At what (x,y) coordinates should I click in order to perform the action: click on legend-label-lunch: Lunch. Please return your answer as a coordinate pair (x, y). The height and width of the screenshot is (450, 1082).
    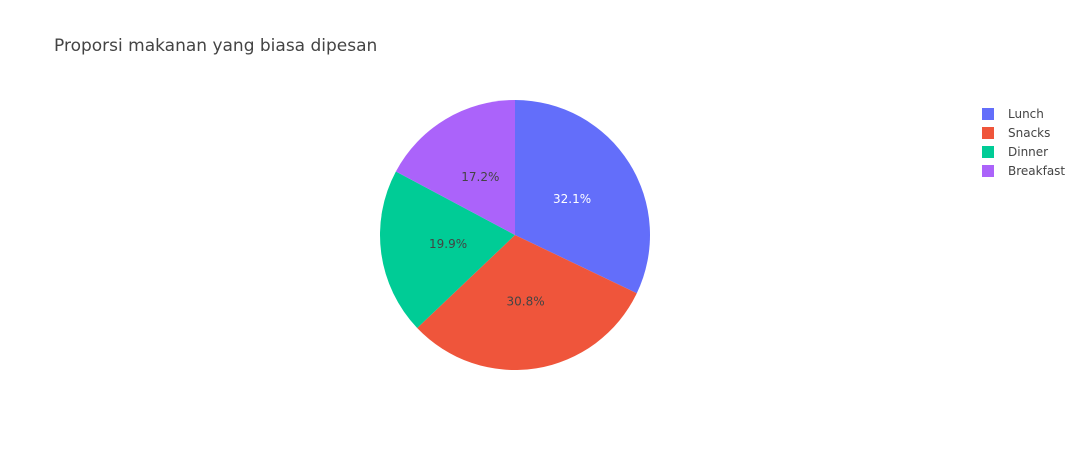
    Looking at the image, I should click on (1026, 114).